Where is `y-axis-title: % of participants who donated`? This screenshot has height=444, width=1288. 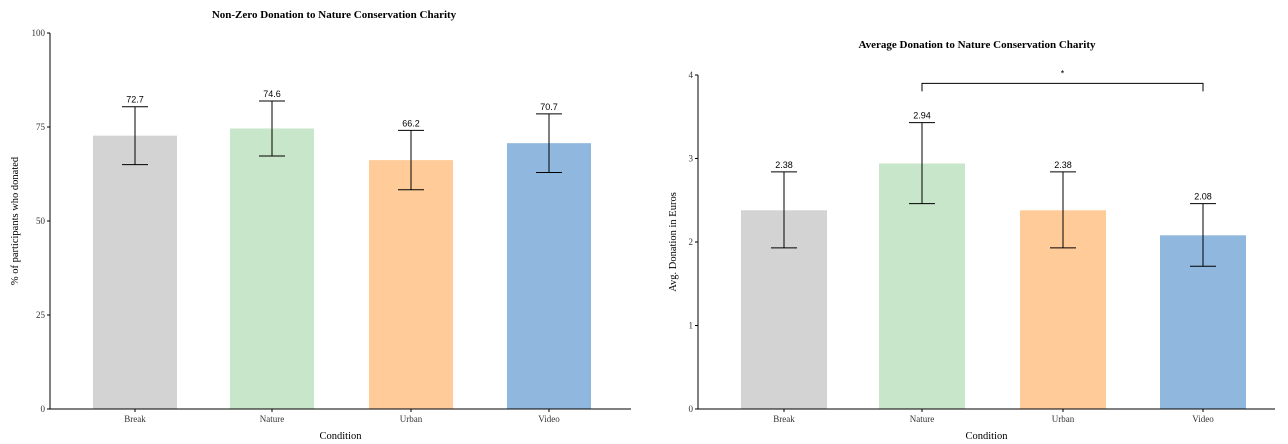 y-axis-title: % of participants who donated is located at coordinates (15, 220).